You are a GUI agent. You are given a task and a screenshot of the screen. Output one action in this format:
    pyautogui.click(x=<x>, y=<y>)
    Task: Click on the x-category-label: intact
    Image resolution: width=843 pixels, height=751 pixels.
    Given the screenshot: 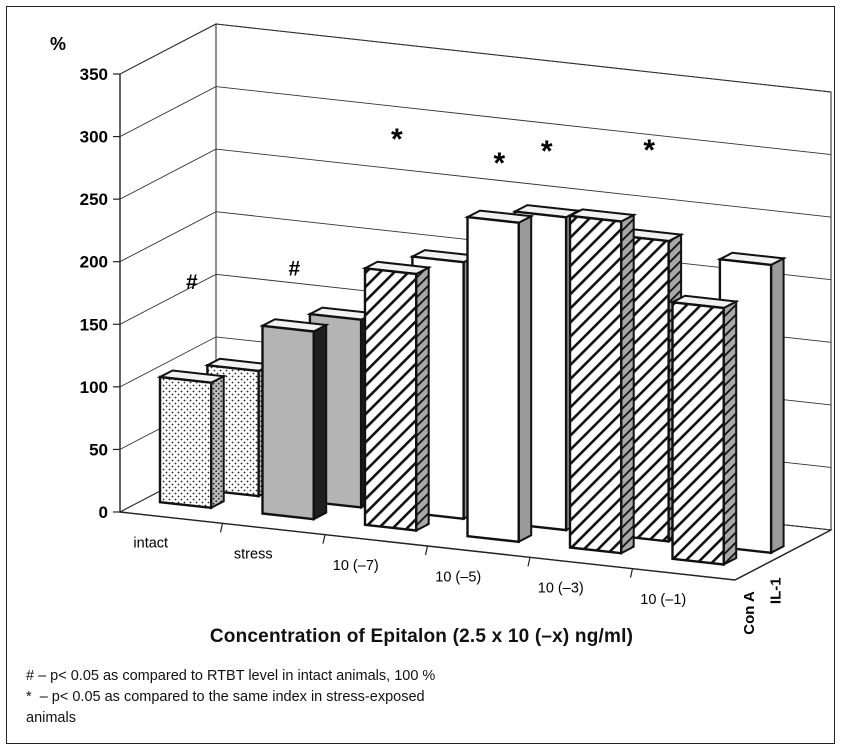 What is the action you would take?
    pyautogui.click(x=150, y=543)
    